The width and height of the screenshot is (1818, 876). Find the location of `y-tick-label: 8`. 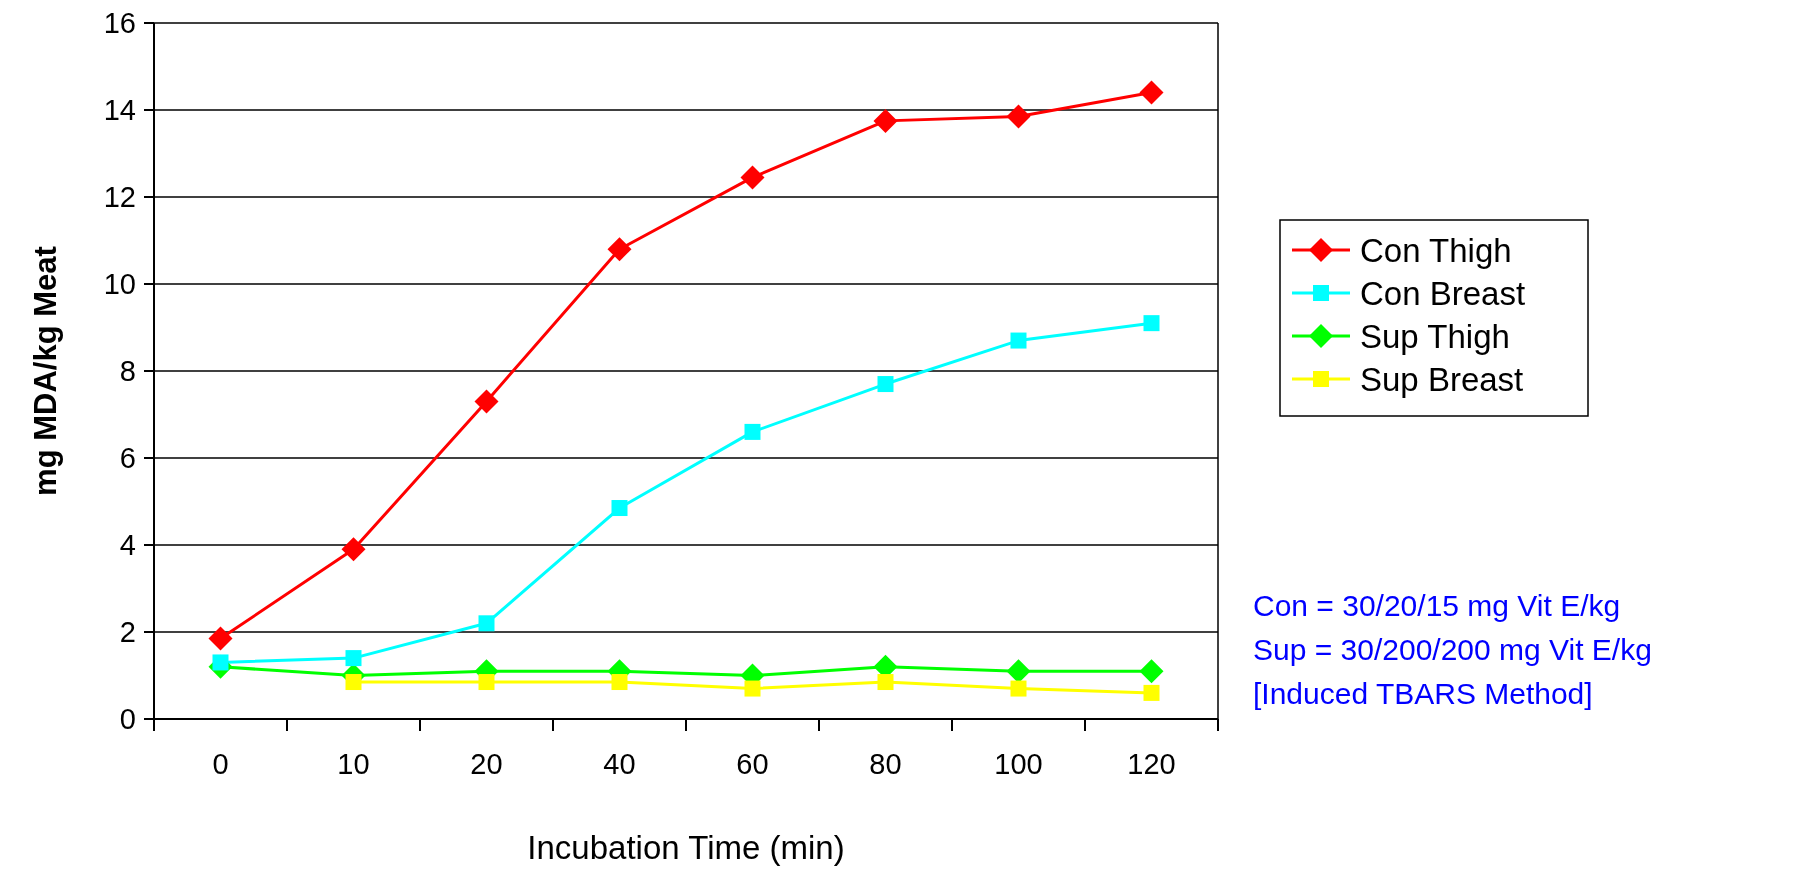

y-tick-label: 8 is located at coordinates (127, 371).